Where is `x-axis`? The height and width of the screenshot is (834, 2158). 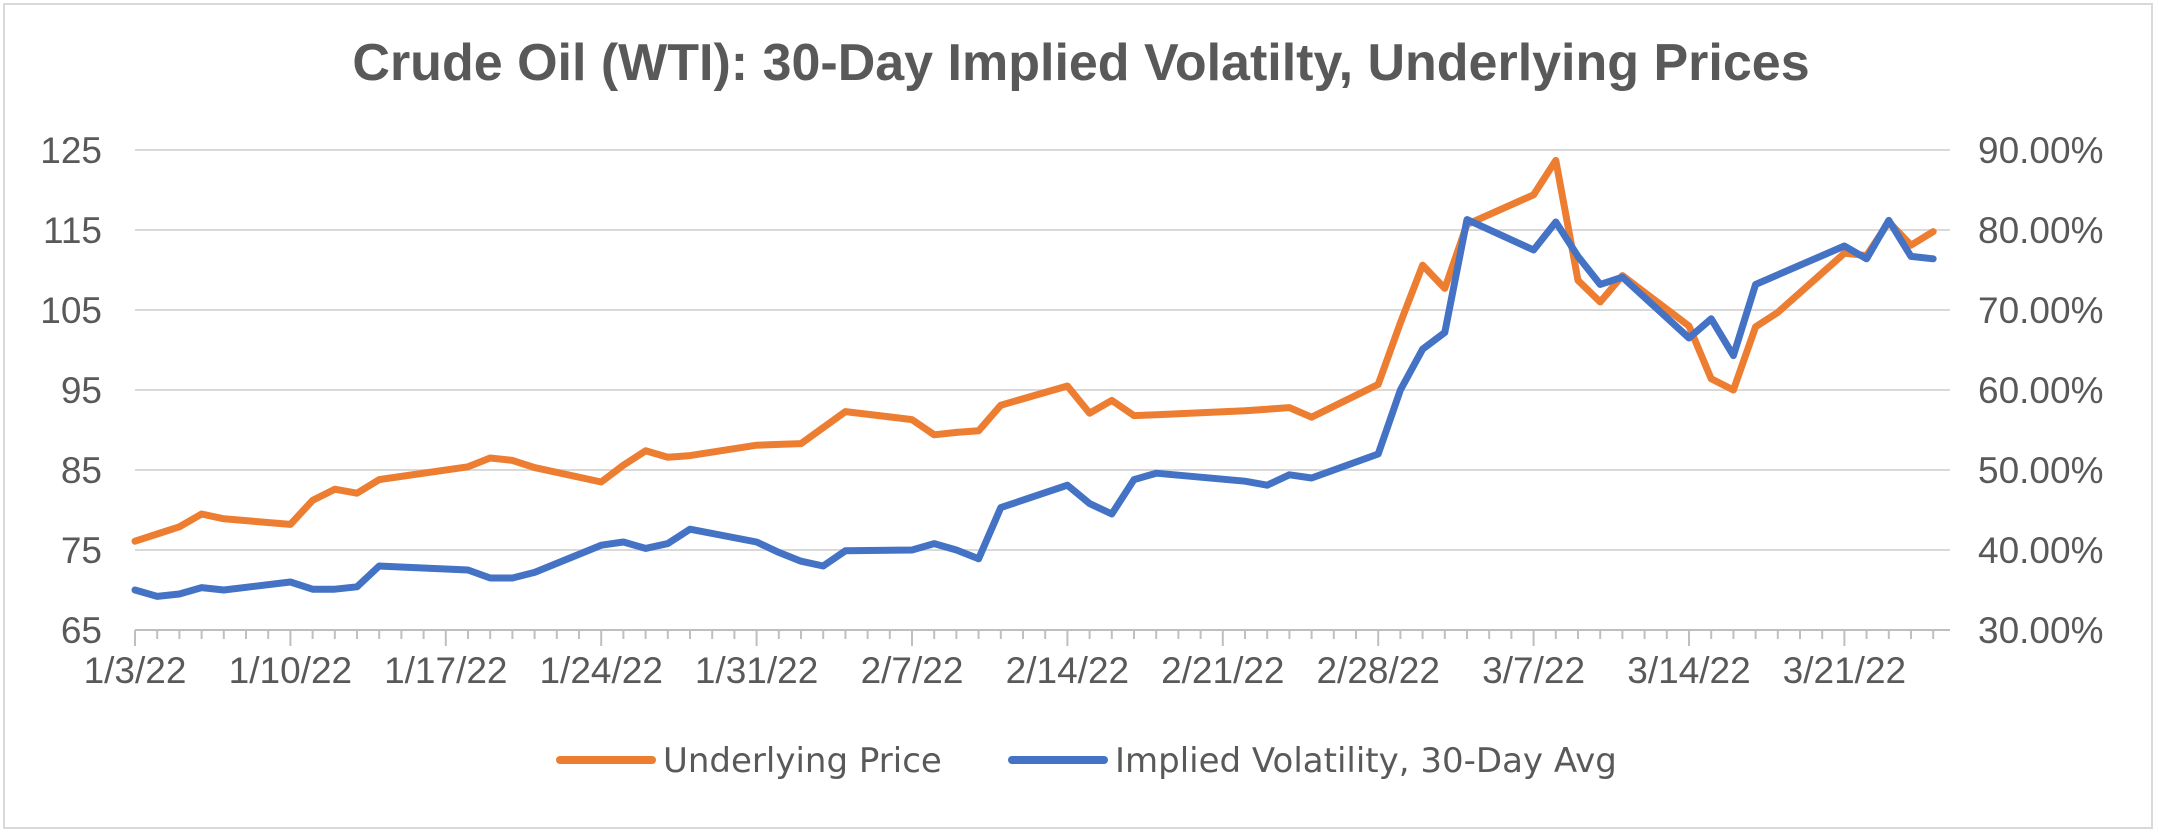
x-axis is located at coordinates (1042, 637).